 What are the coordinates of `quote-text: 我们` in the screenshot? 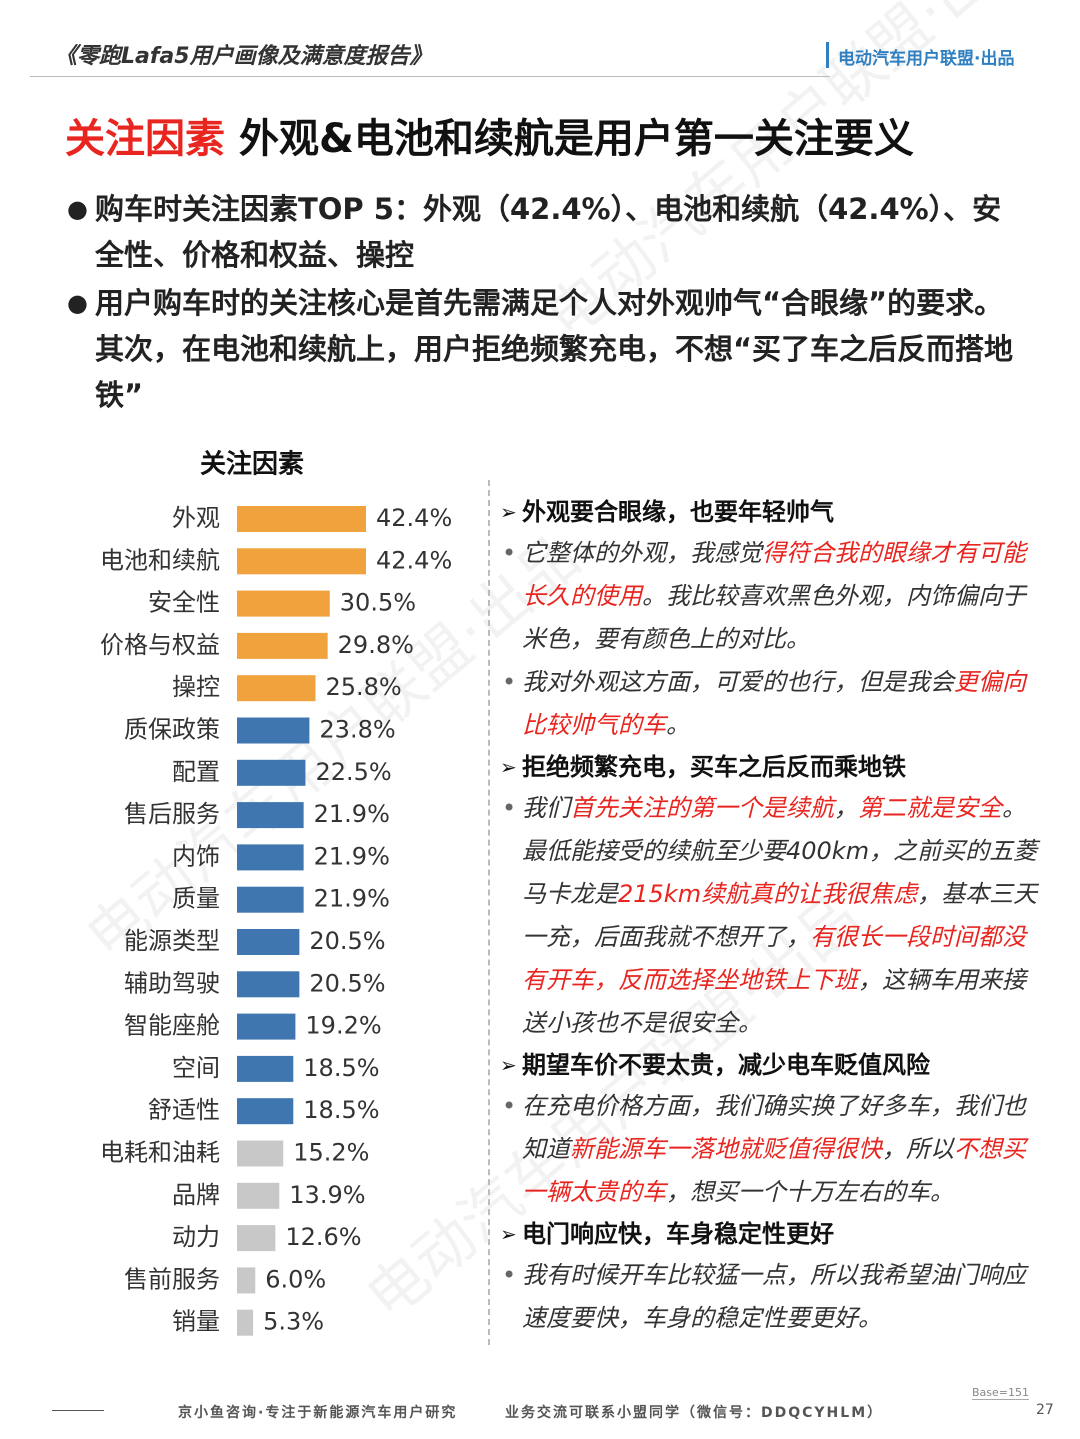 It's located at (546, 808).